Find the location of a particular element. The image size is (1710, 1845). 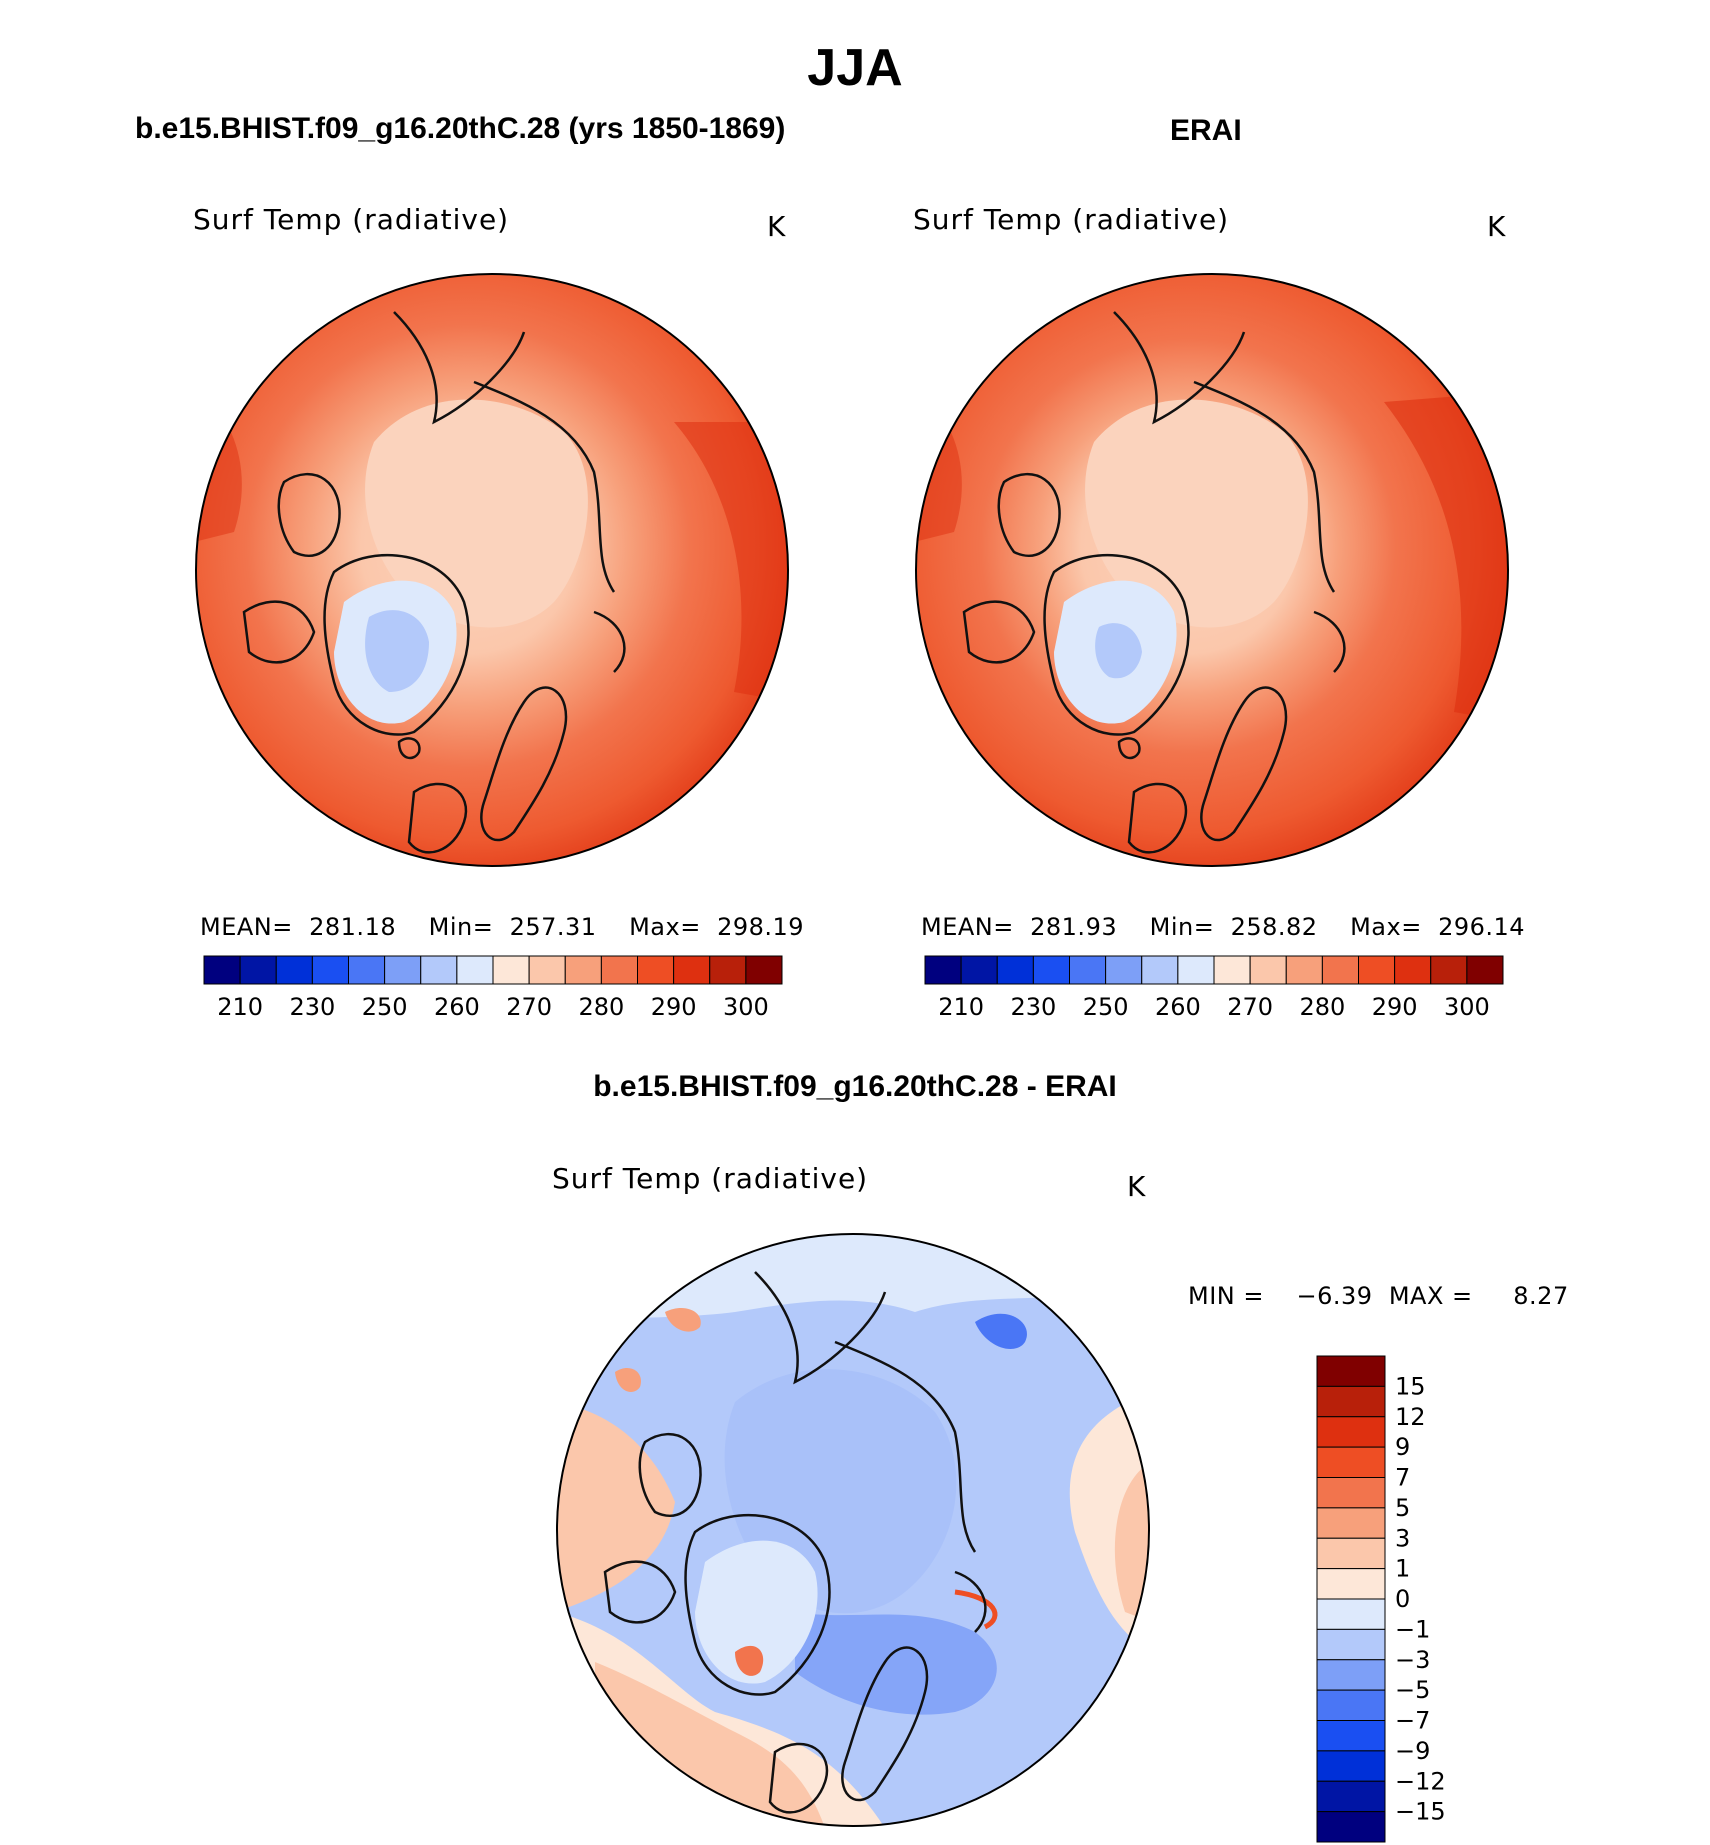

left-colorbar-tick-label: 290 is located at coordinates (674, 1007).